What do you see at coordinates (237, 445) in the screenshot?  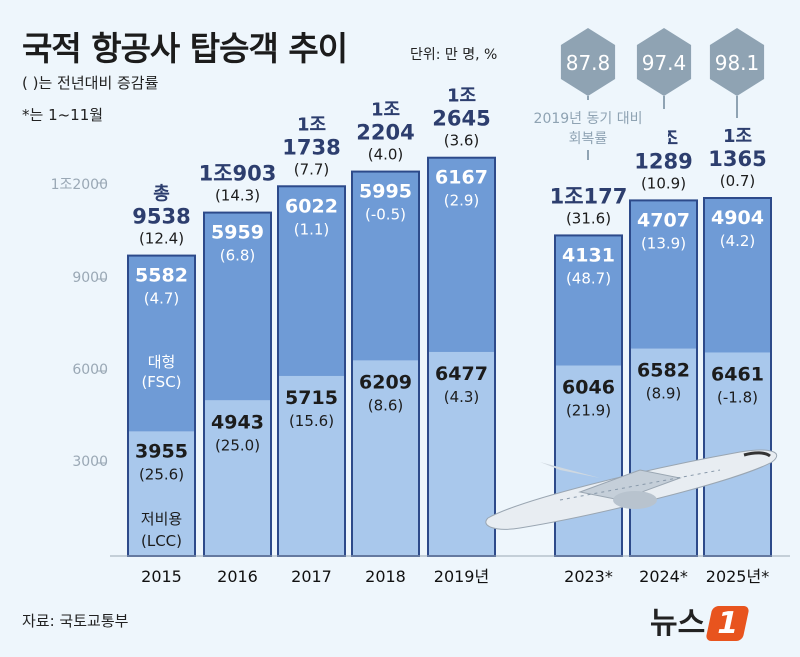 I see `lcc-pct: (25.0)` at bounding box center [237, 445].